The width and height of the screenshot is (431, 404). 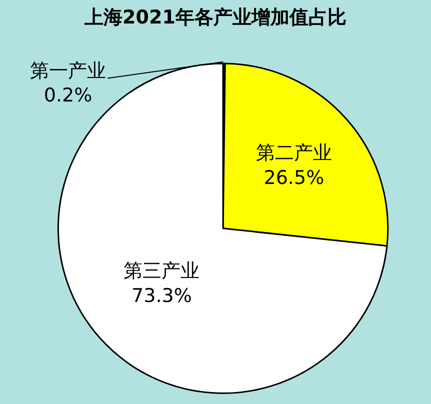 I want to click on chart-title: 上海2021年各产业增加值占比, so click(x=215, y=17).